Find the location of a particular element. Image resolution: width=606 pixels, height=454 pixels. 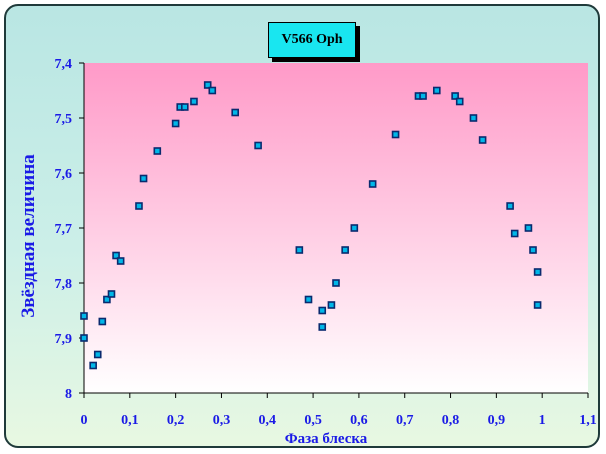

y-tick-label: 7,6 is located at coordinates (64, 174).